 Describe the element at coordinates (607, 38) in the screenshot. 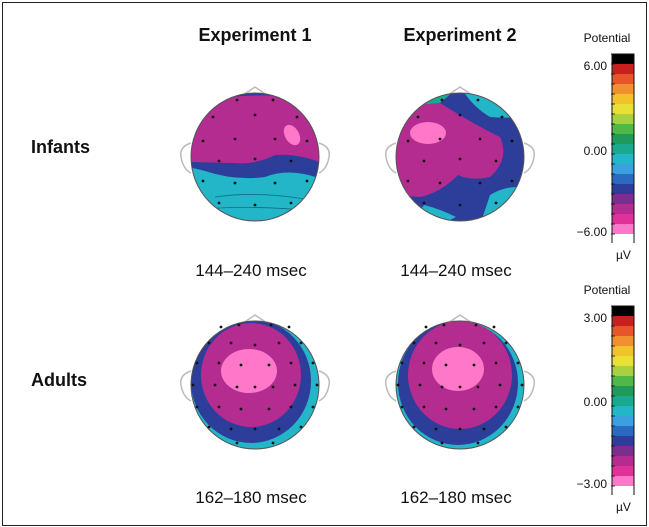

I see `colorbar-title-infants: Potential` at that location.